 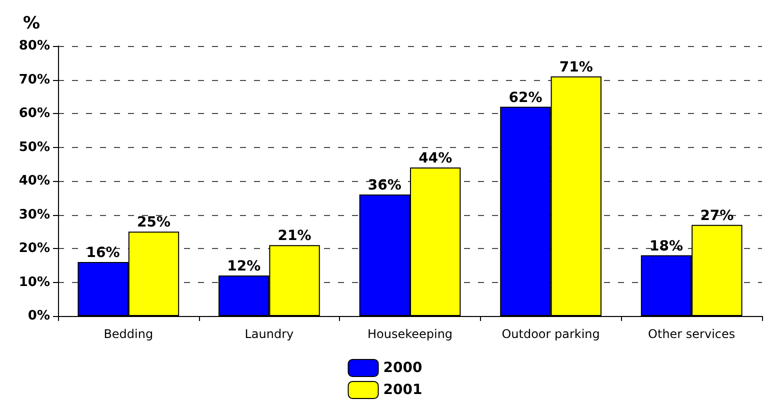 I want to click on x-tick-label: Housekeeping, so click(x=410, y=334).